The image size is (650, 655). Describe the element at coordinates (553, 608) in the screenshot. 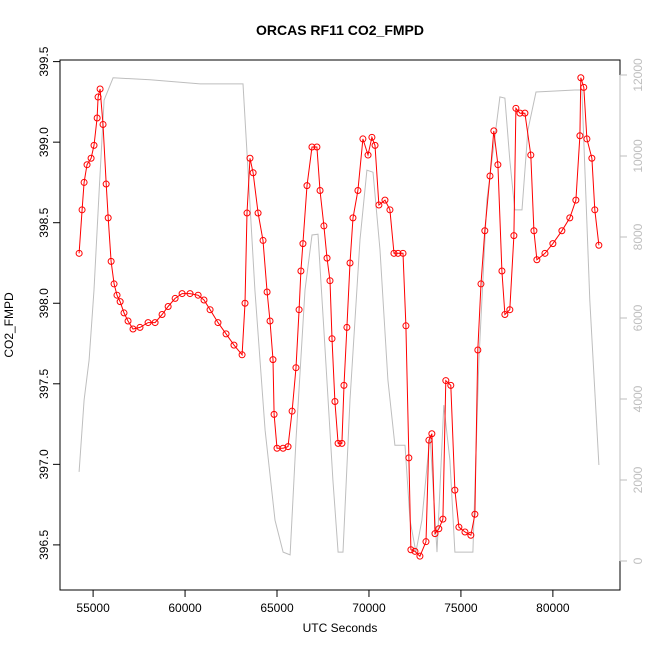

I see `x-tick-label: 80000` at that location.